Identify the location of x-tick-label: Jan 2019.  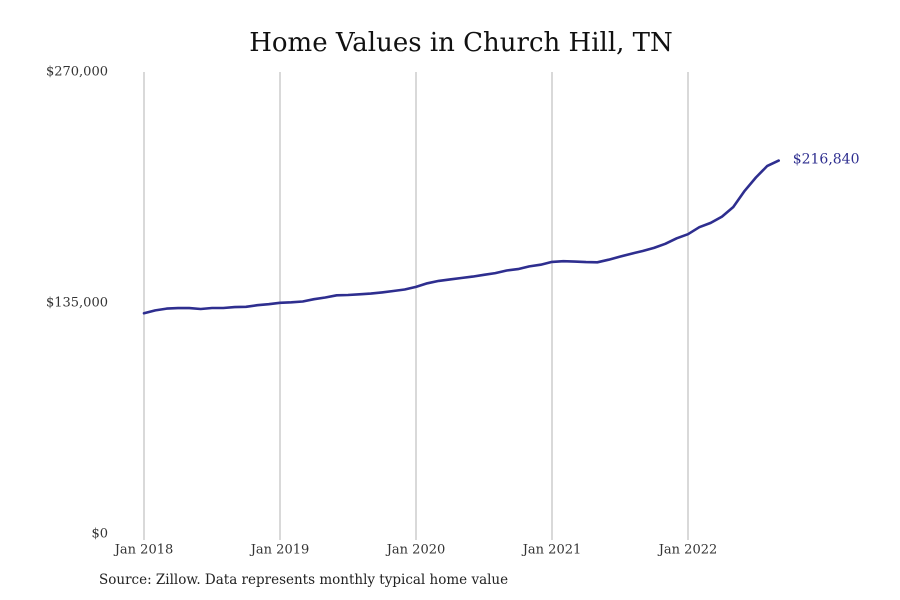
(279, 550).